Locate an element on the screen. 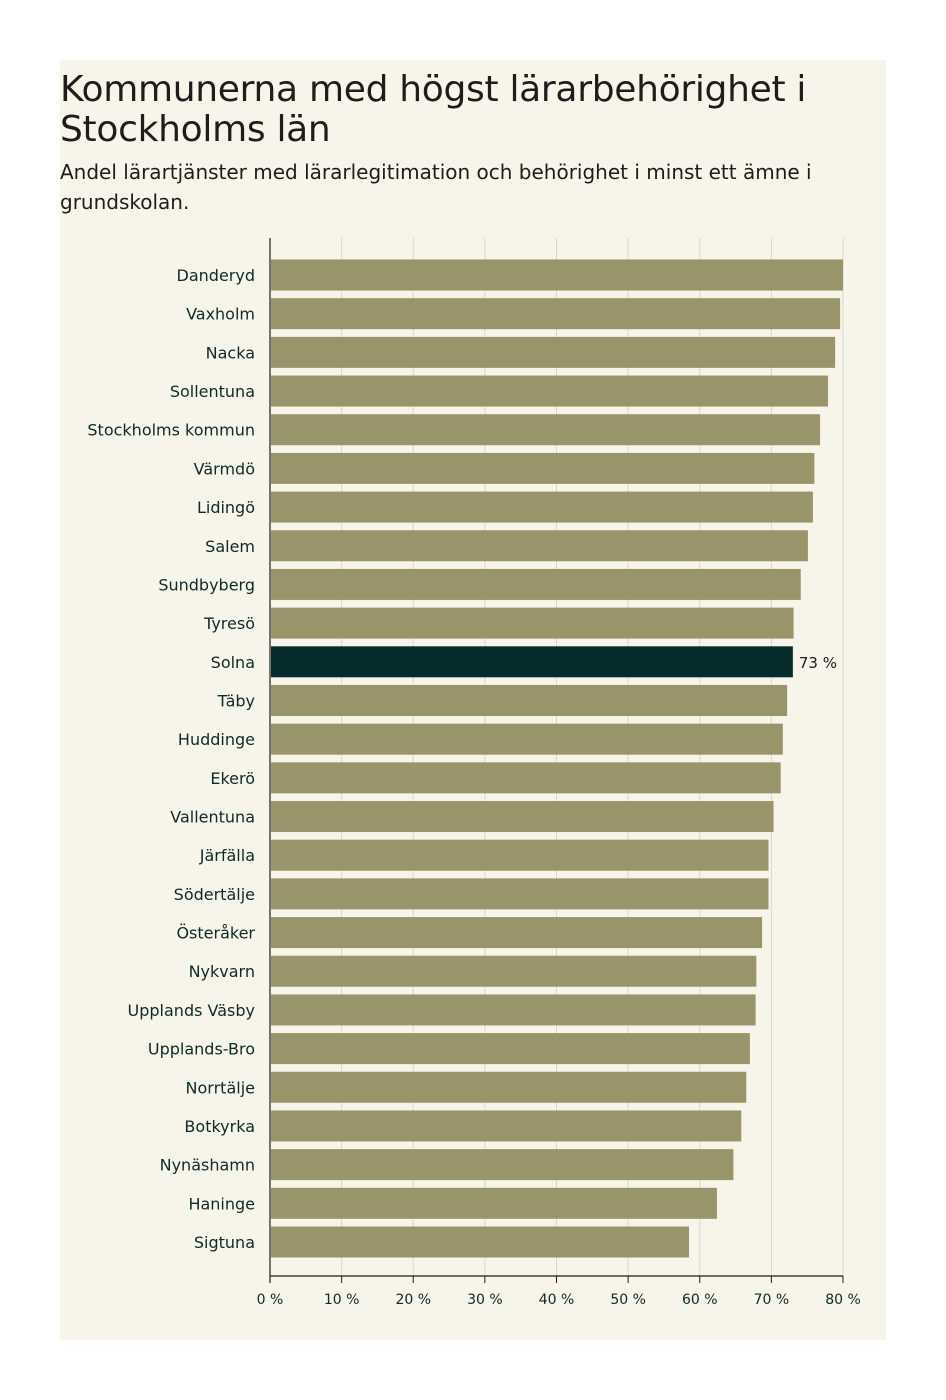 The height and width of the screenshot is (1400, 946). bar-sollentuna is located at coordinates (549, 391).